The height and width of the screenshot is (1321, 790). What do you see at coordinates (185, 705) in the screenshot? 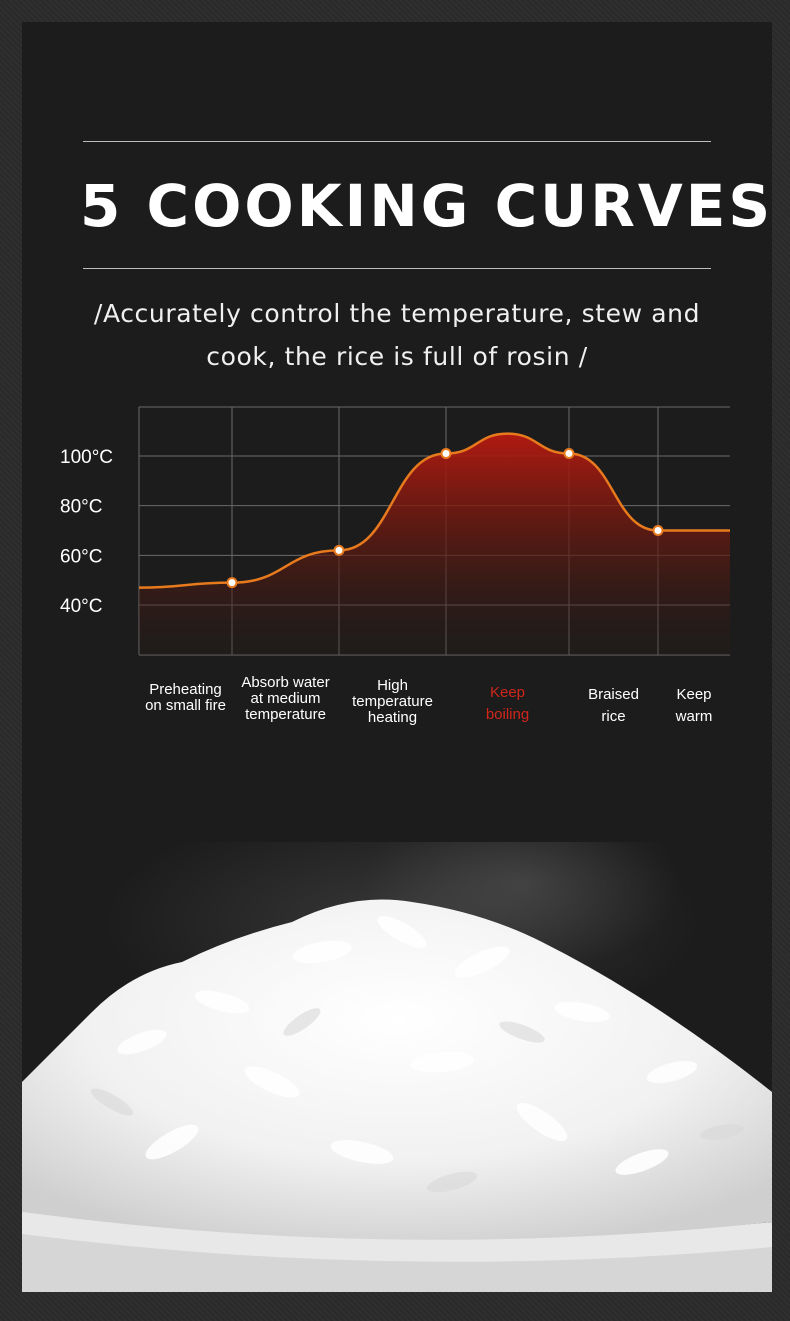
I see `stage-label-line: on small fire` at bounding box center [185, 705].